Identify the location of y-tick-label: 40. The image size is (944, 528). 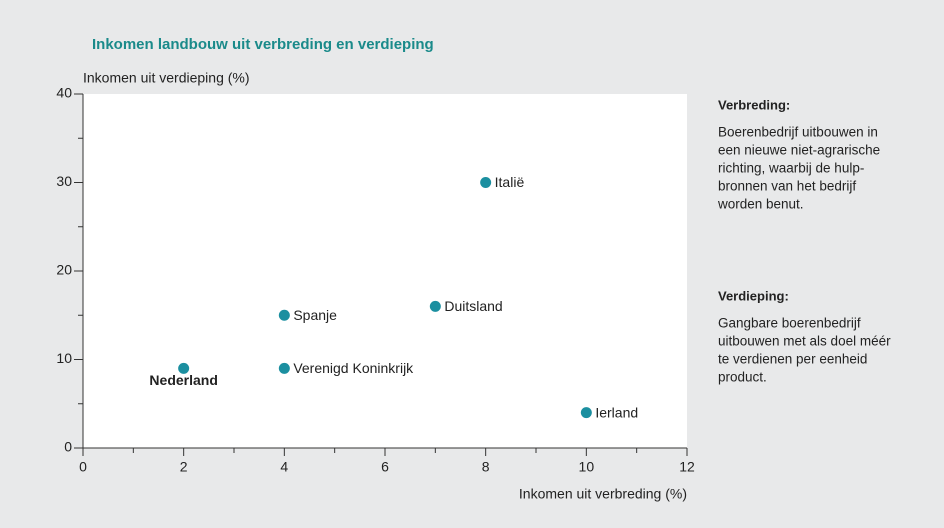
(64, 93).